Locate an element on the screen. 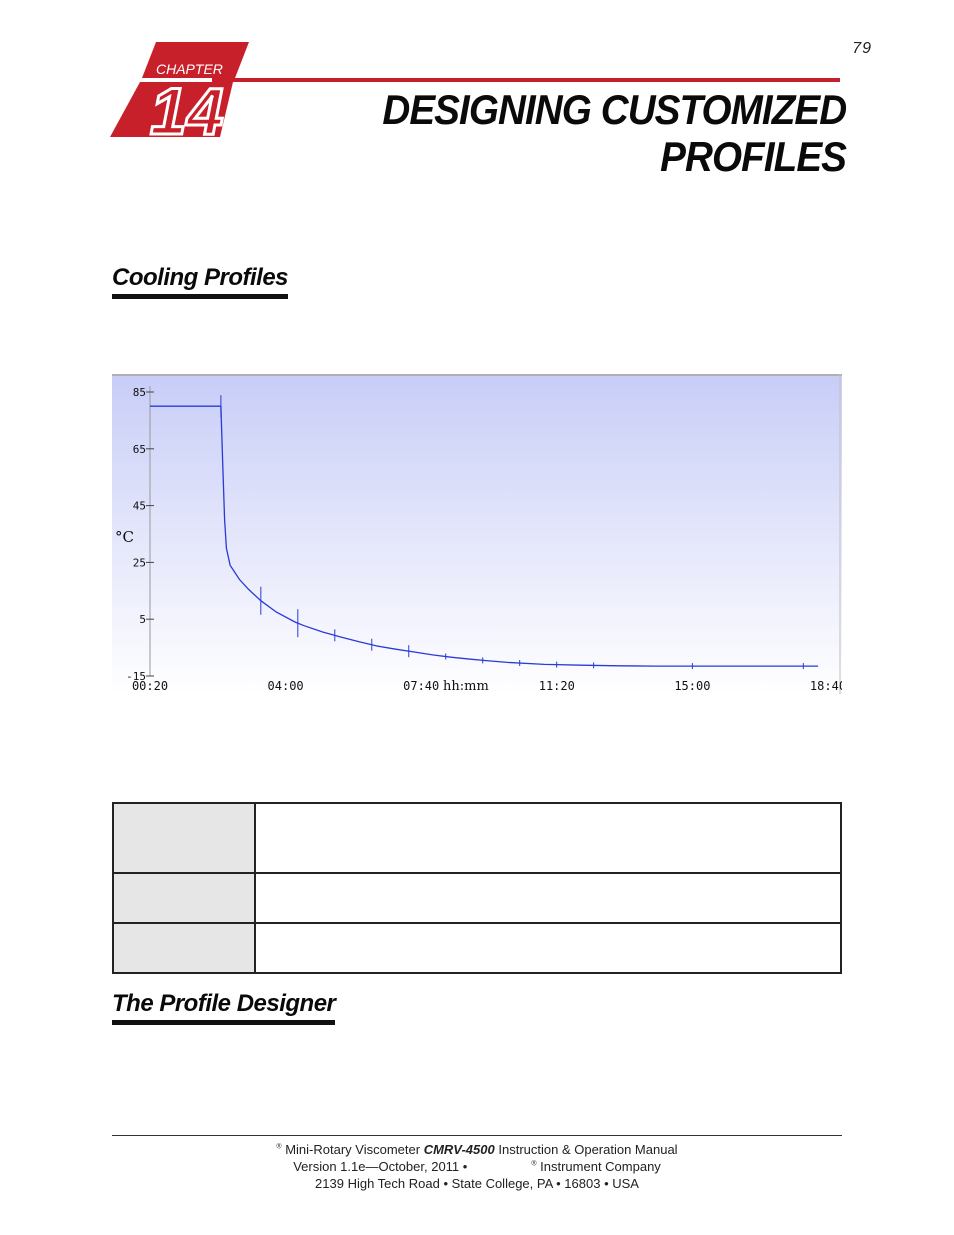  x-tick-label: 04:00 is located at coordinates (286, 686).